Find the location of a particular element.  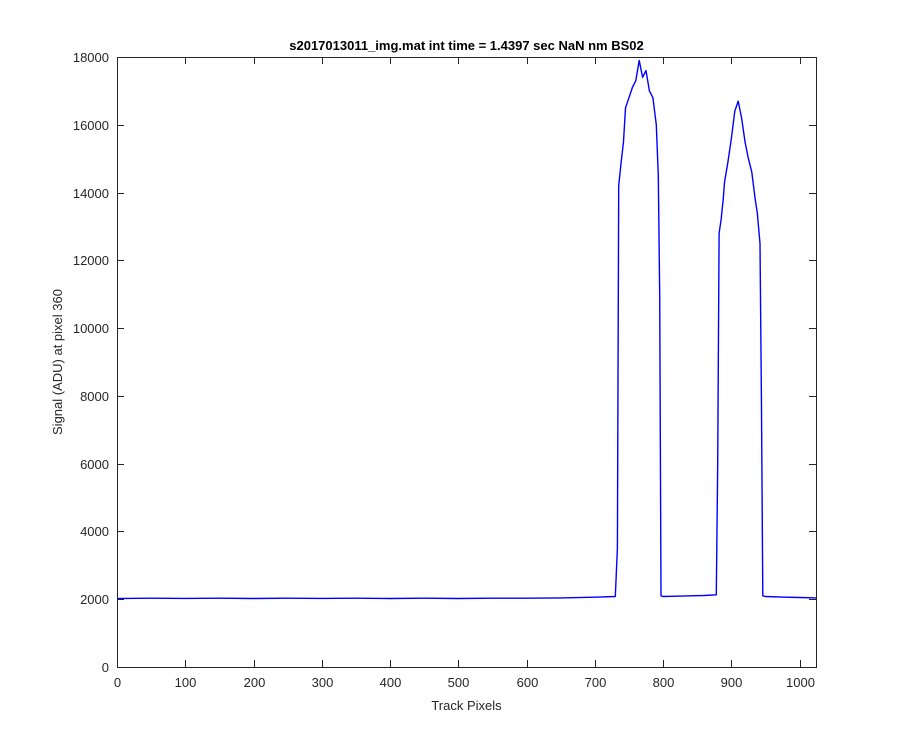

y-axis-label: Signal (ADU) at pixel 360 is located at coordinates (57, 362).